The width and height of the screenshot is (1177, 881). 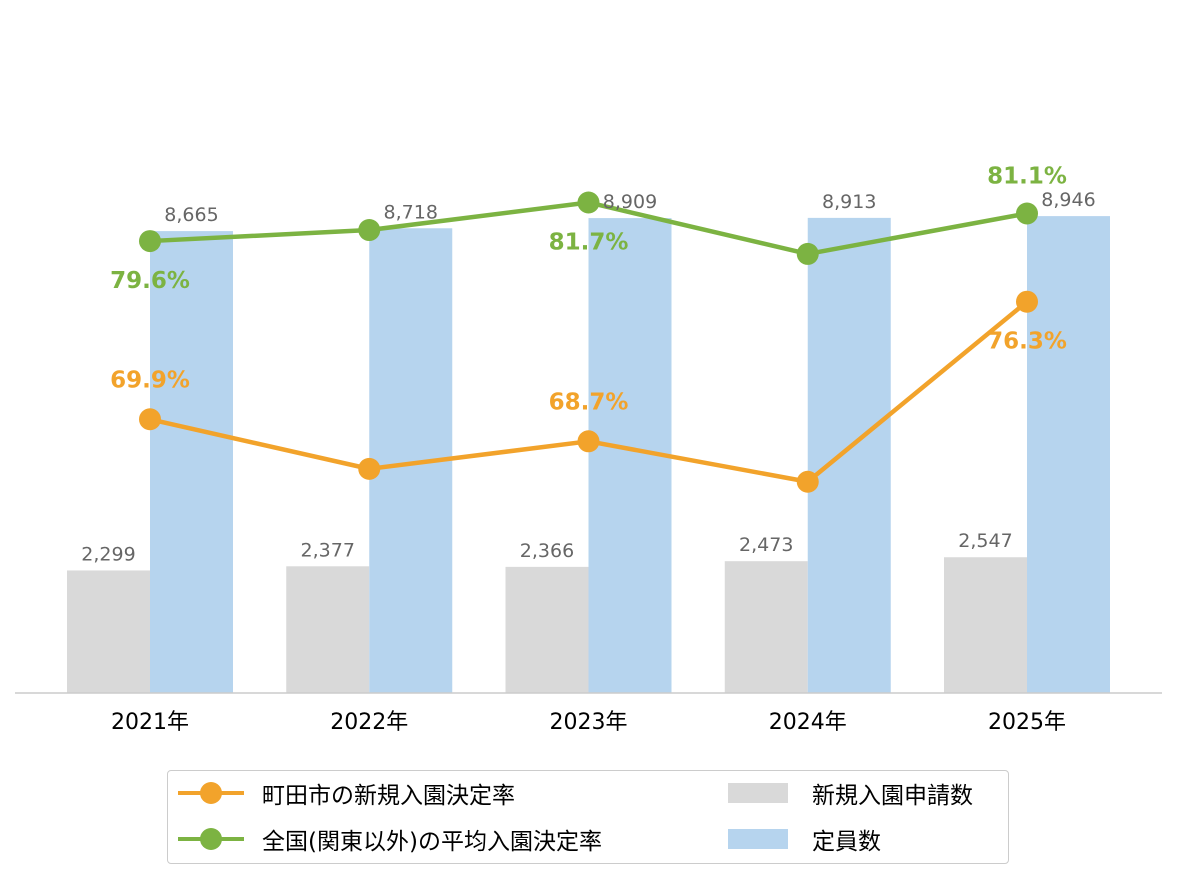 What do you see at coordinates (758, 839) in the screenshot?
I see `legend-swatch-capacity` at bounding box center [758, 839].